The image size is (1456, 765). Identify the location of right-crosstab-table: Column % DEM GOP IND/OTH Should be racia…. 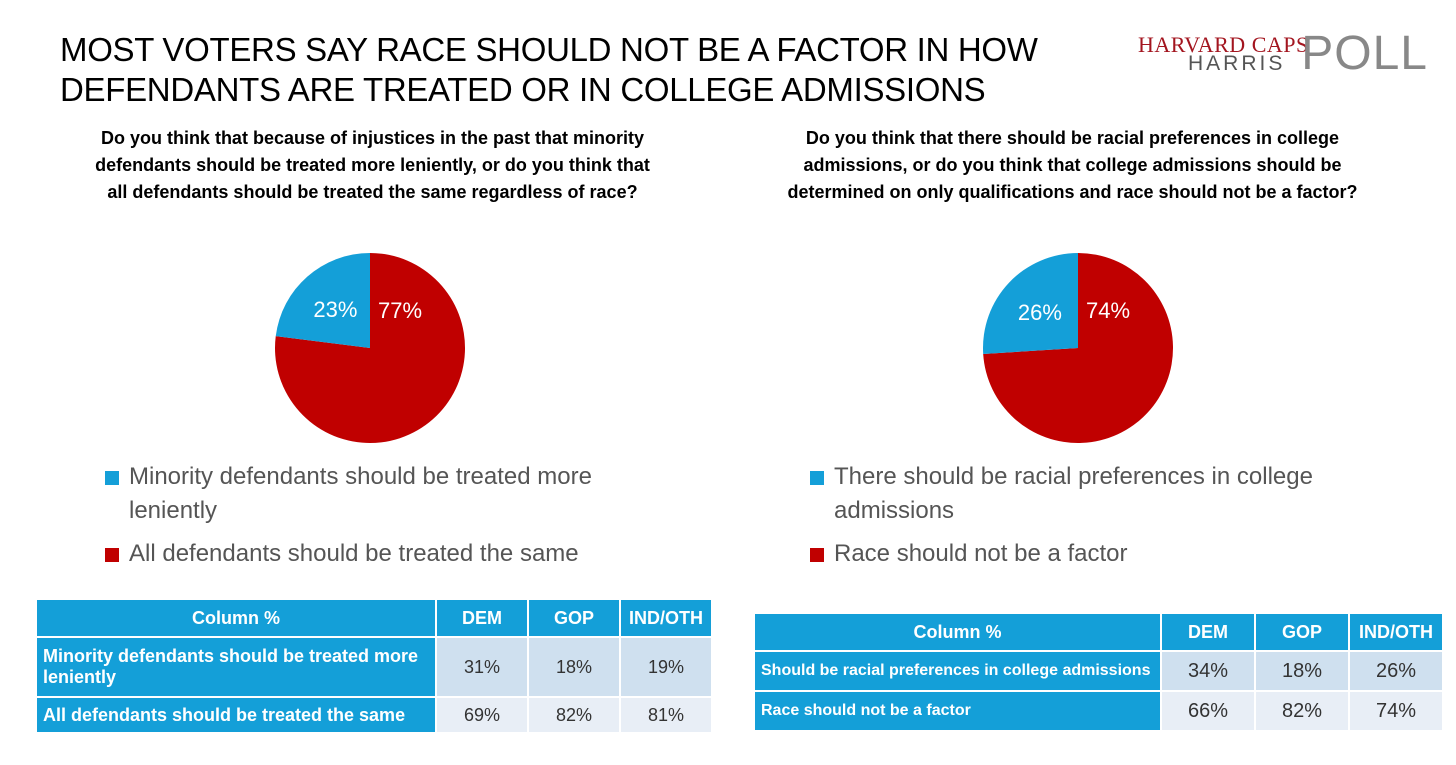
(1098, 672).